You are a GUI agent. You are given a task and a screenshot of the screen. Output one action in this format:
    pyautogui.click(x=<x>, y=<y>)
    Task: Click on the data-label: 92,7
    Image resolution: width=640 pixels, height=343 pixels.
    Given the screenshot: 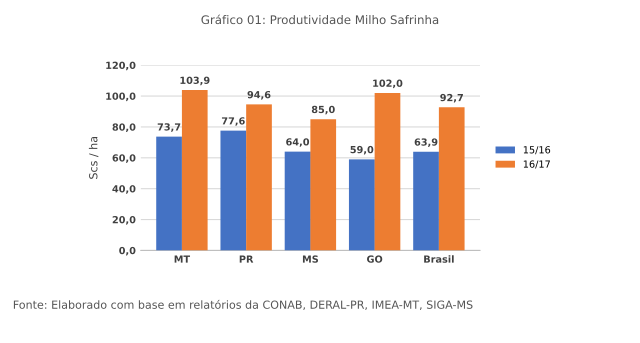 What is the action you would take?
    pyautogui.click(x=451, y=98)
    